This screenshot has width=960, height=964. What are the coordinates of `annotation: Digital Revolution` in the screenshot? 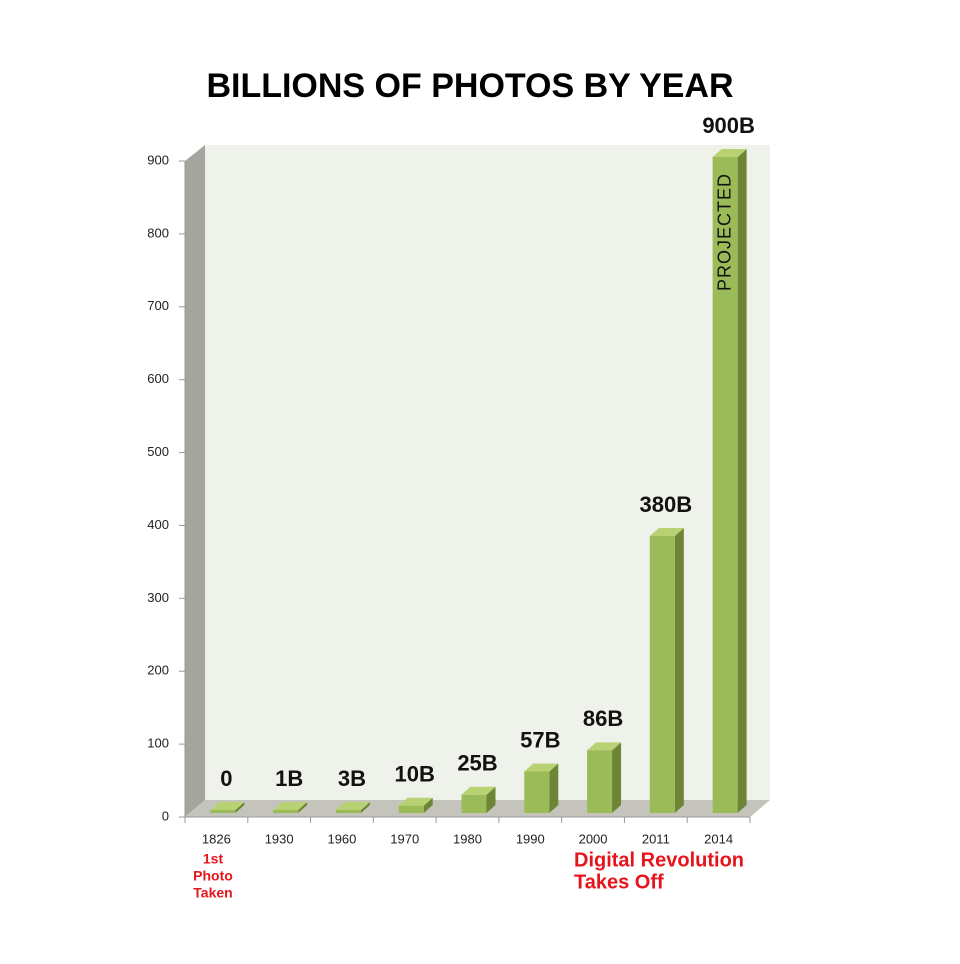 It's located at (659, 860).